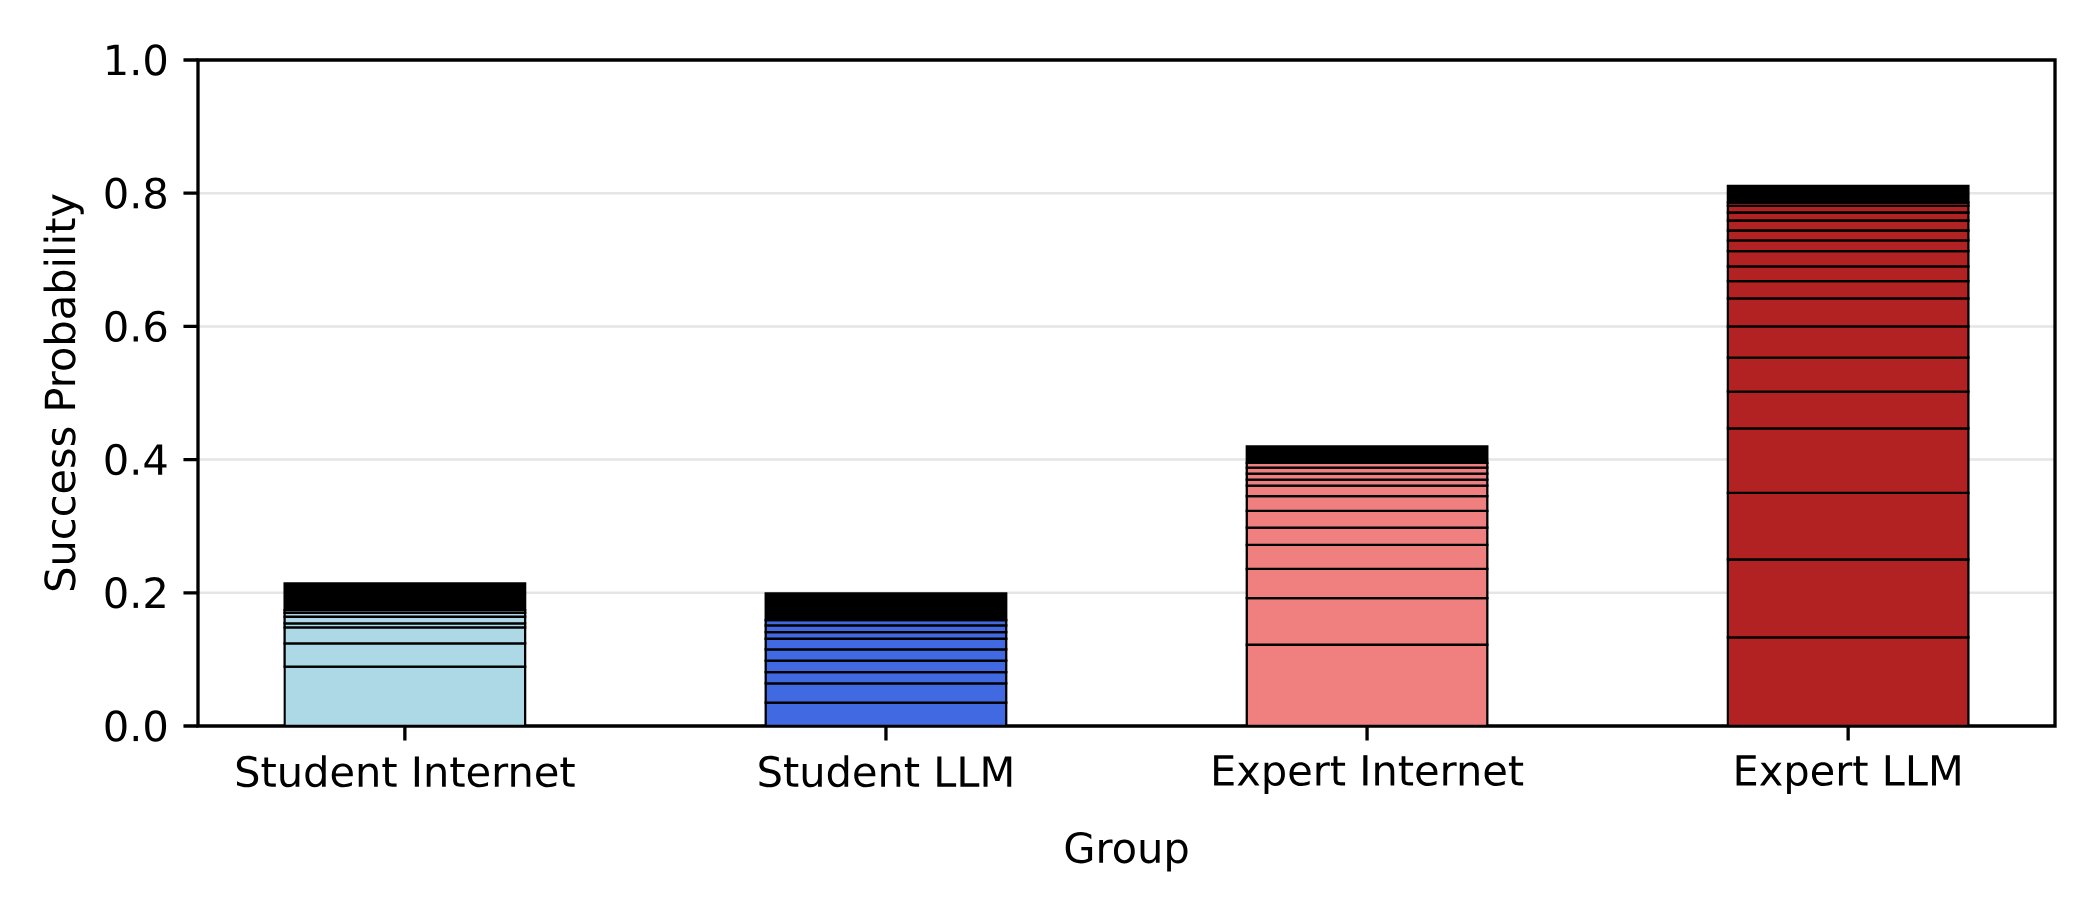  Describe the element at coordinates (1848, 775) in the screenshot. I see `x-tick-label: Expert LLM` at that location.